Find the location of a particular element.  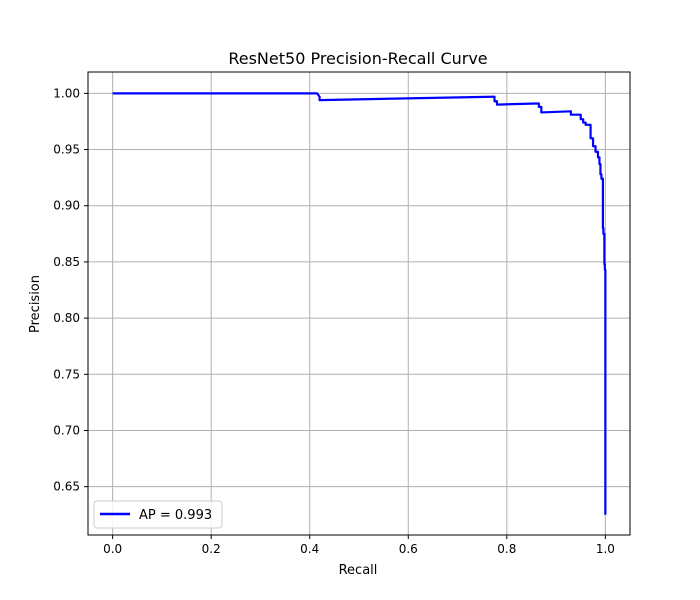

y-tick-label: 0.65 is located at coordinates (66, 487).